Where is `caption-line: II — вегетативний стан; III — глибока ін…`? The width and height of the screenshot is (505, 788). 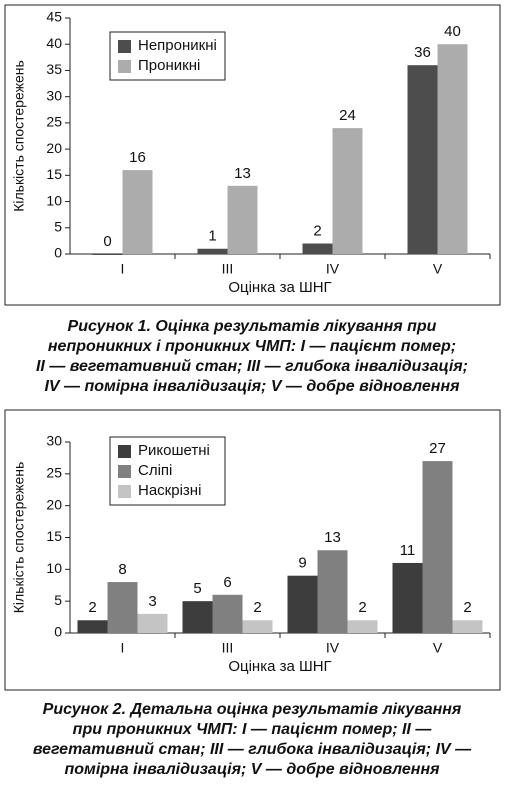
caption-line: II — вегетативний стан; III — глибока ін… is located at coordinates (252, 366).